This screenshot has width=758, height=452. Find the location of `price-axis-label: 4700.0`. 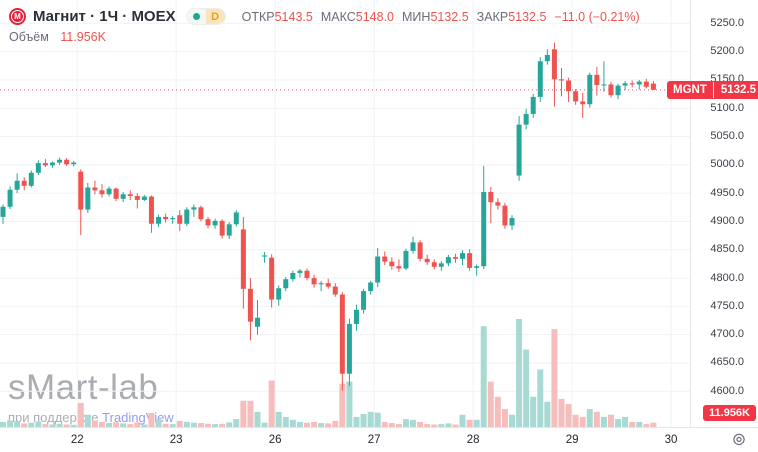

price-axis-label: 4700.0 is located at coordinates (727, 334).